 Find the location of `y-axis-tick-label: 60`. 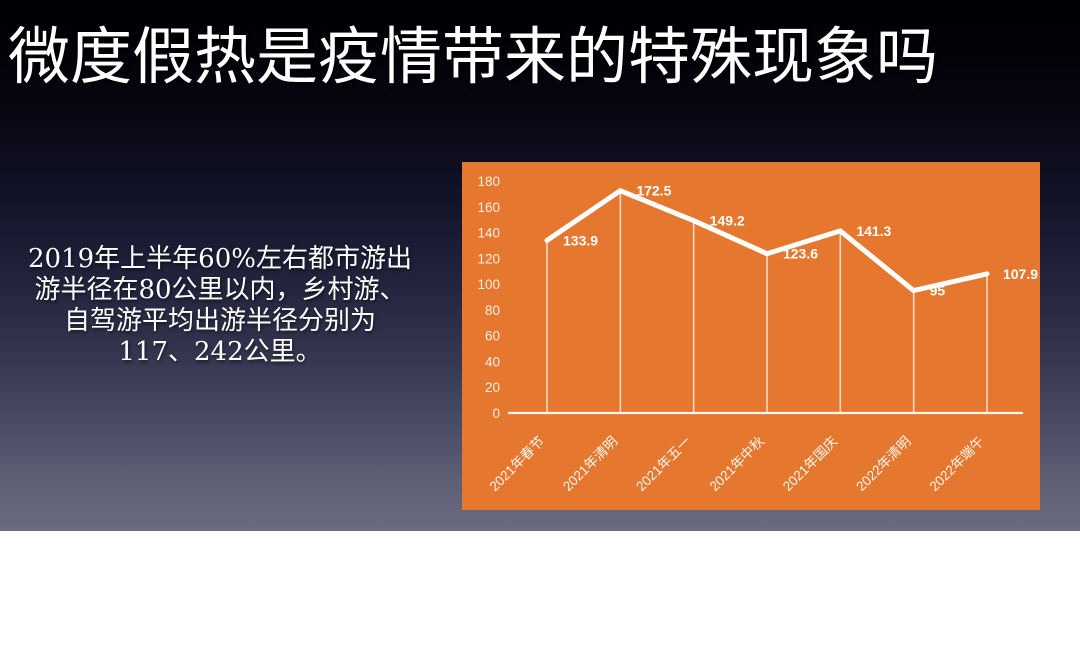

y-axis-tick-label: 60 is located at coordinates (492, 336).